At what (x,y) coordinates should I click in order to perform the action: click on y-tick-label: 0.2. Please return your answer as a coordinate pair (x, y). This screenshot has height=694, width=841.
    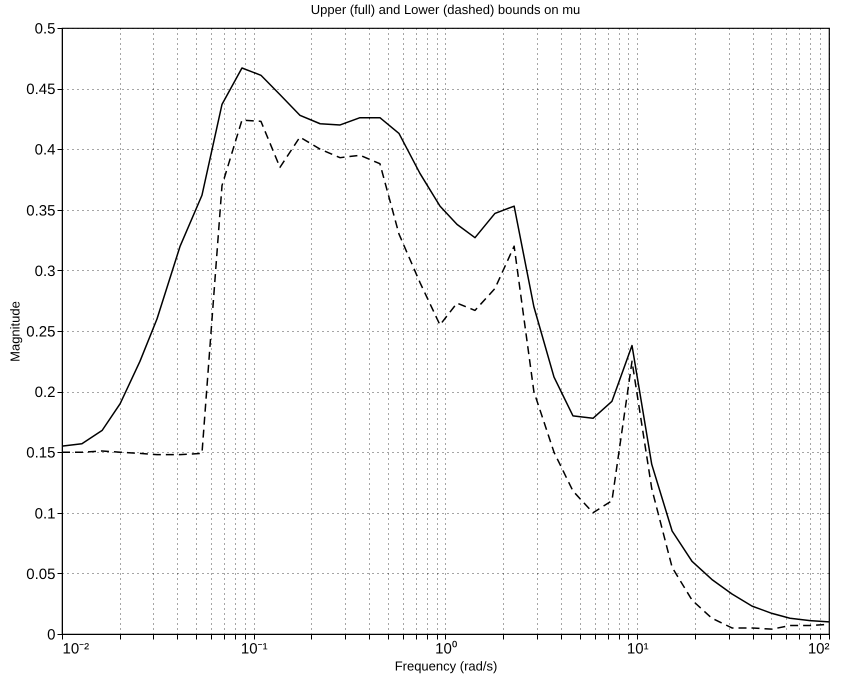
    Looking at the image, I should click on (45, 393).